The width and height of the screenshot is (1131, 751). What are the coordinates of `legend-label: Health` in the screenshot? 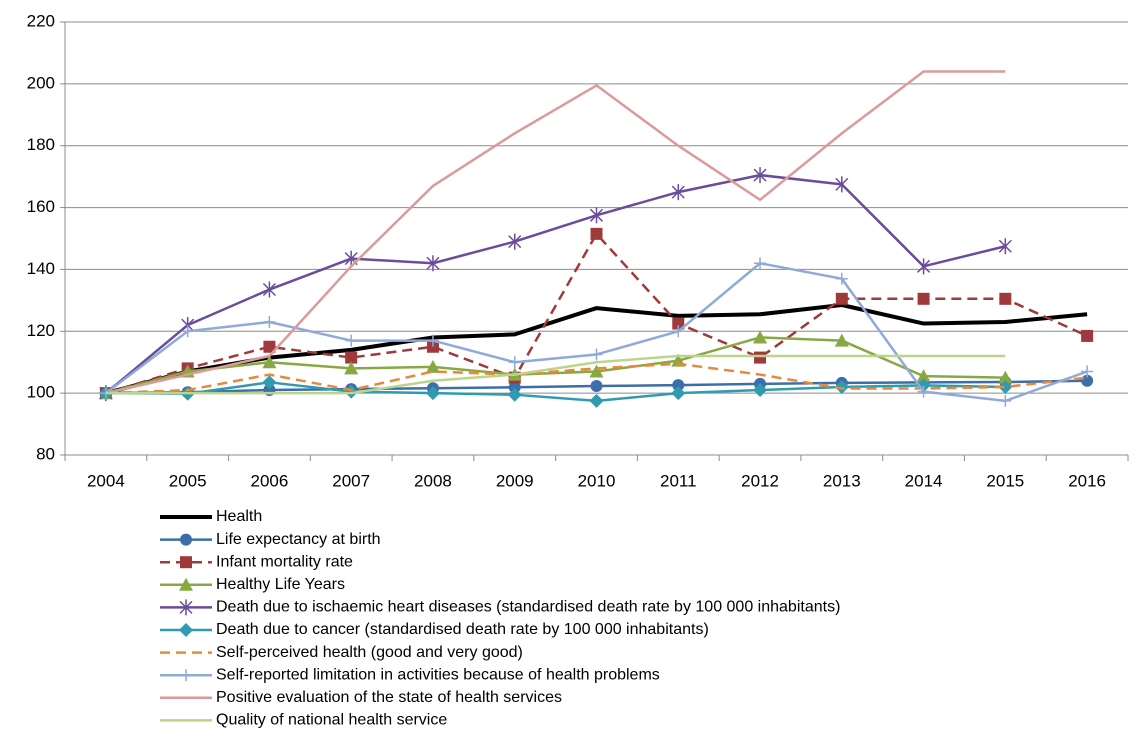 It's located at (239, 516).